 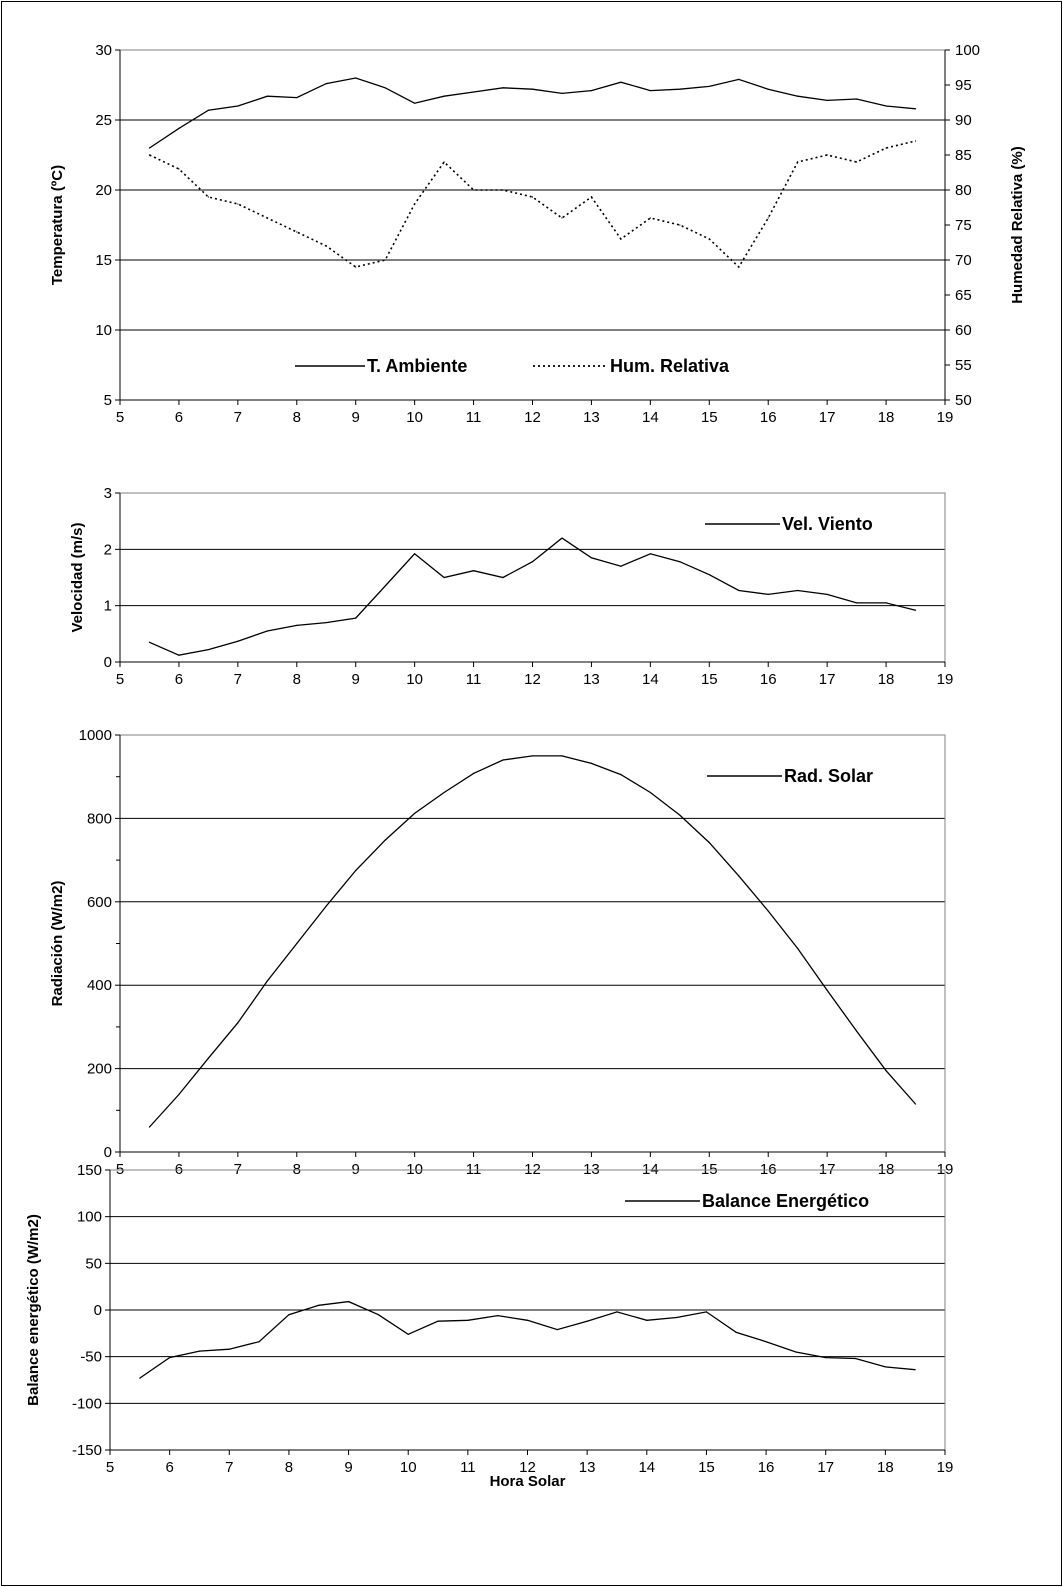 What do you see at coordinates (356, 417) in the screenshot?
I see `x-tick-label: 9` at bounding box center [356, 417].